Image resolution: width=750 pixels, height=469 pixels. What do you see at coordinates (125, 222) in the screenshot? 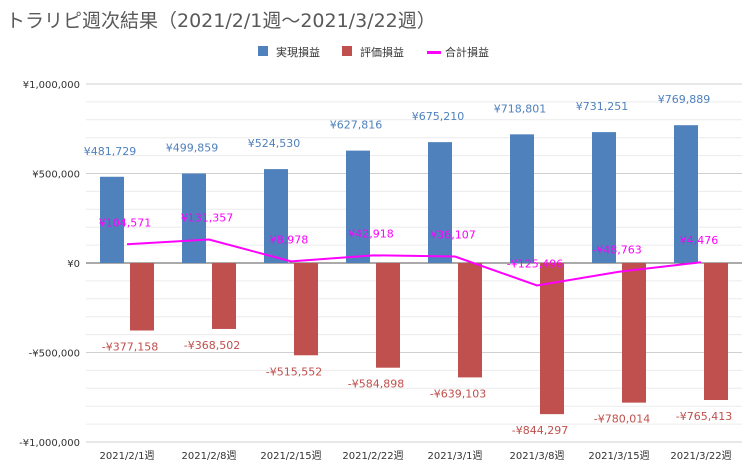
I see `label-total: ¥104,571` at bounding box center [125, 222].